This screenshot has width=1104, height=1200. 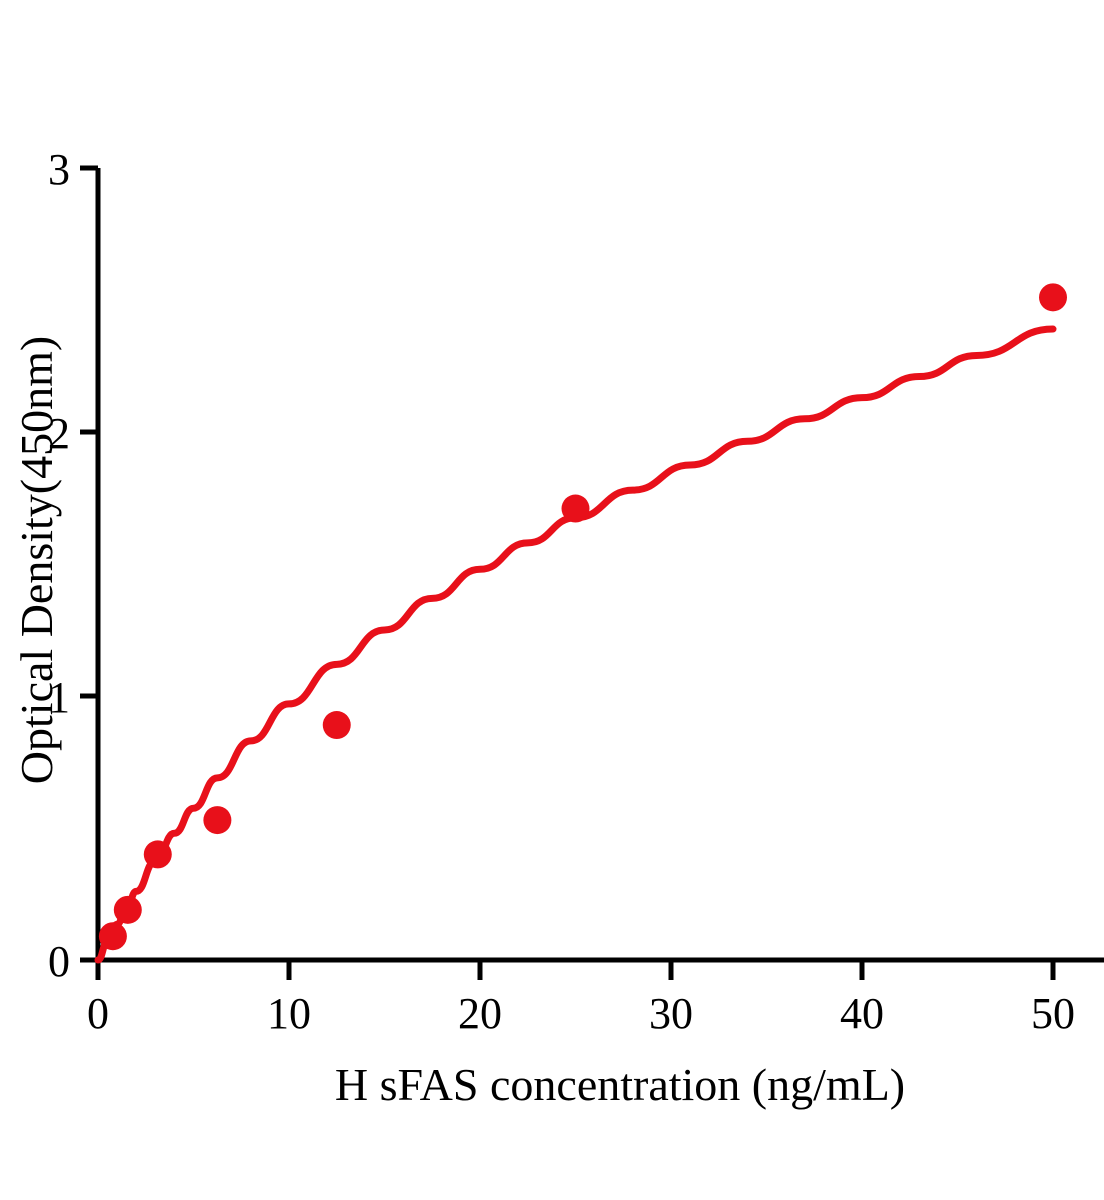 I want to click on y-tick-label: 3, so click(x=59, y=169).